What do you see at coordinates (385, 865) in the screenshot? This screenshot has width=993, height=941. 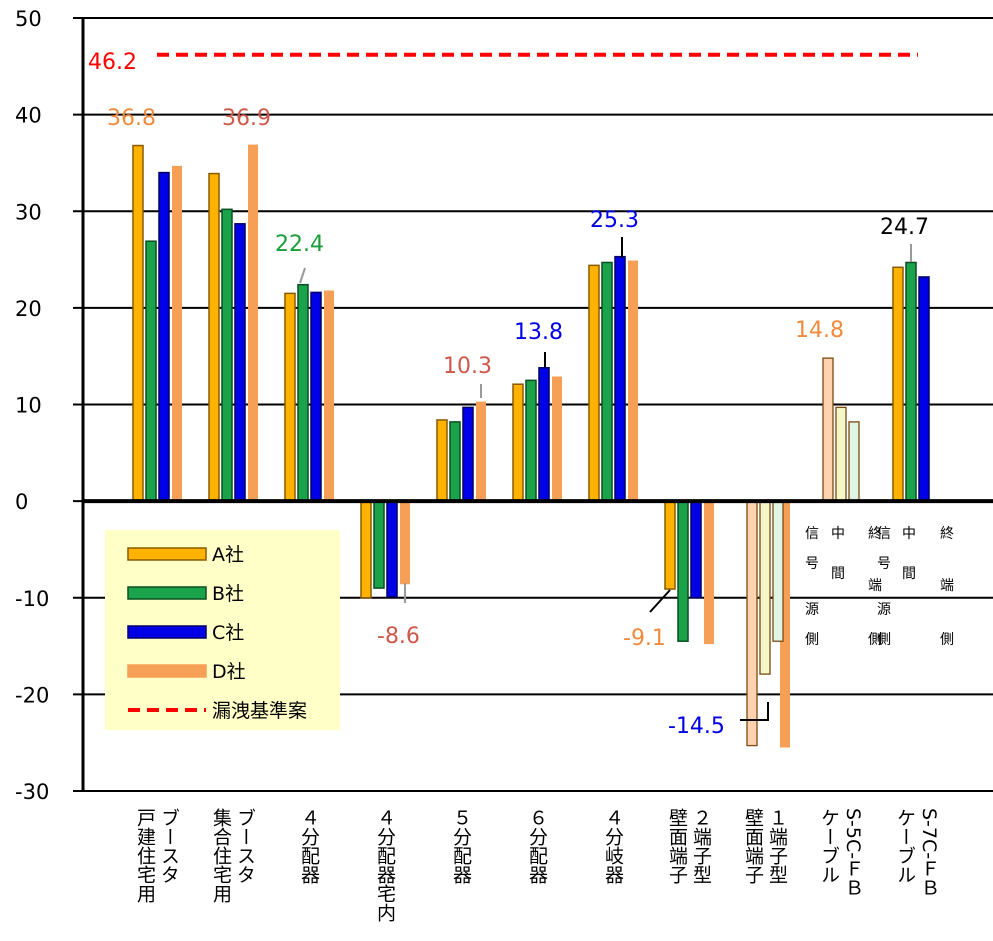 I see `category-label: ４分配器宅内` at bounding box center [385, 865].